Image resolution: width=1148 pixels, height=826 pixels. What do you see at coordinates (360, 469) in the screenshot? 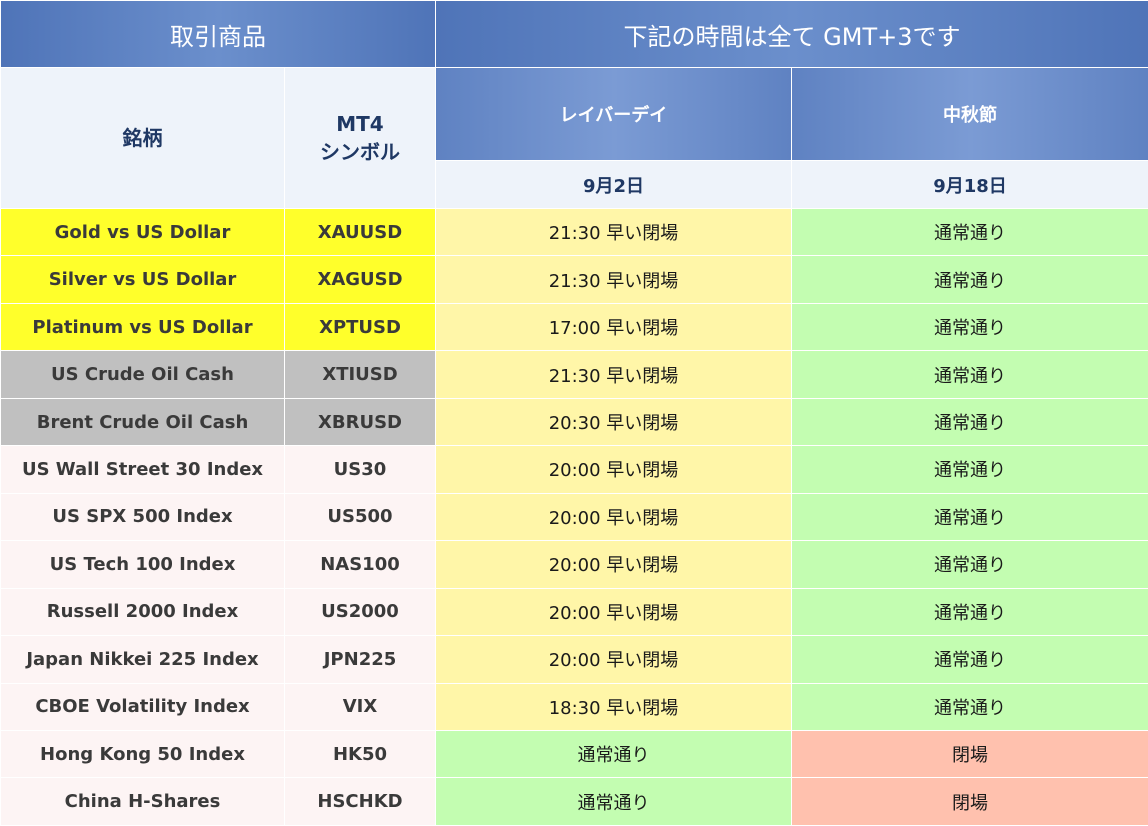
I see `instrument-symbol: US30` at bounding box center [360, 469].